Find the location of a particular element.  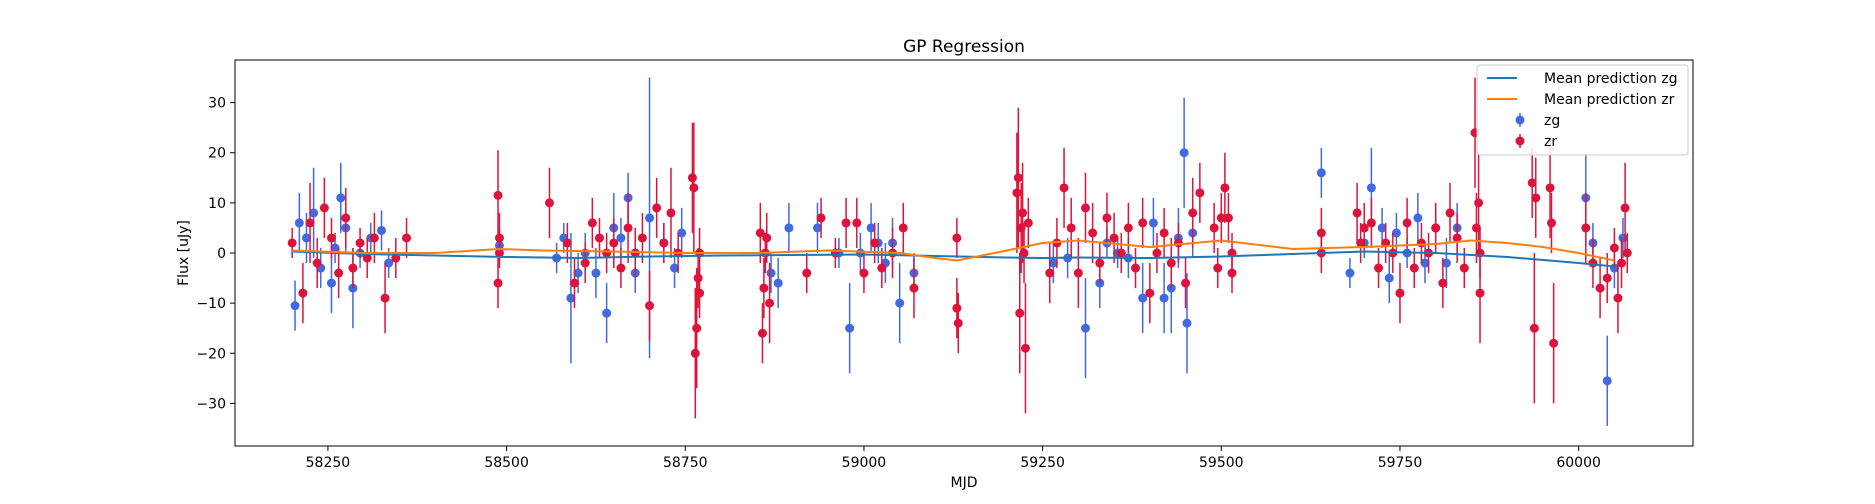

legend-box is located at coordinates (1582, 110).